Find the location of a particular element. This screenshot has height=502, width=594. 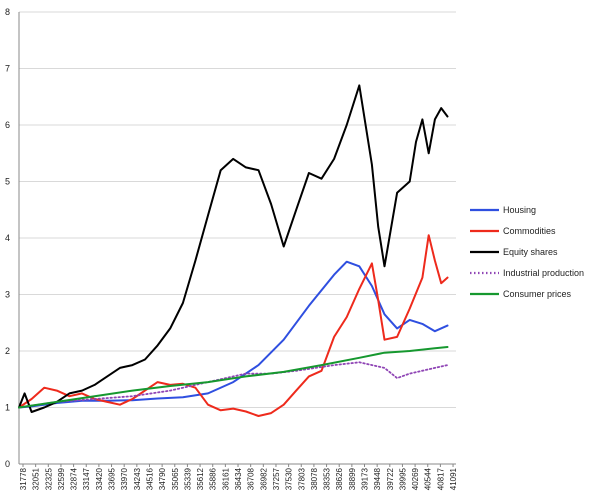

x-tick-label: 39995 is located at coordinates (402, 478).